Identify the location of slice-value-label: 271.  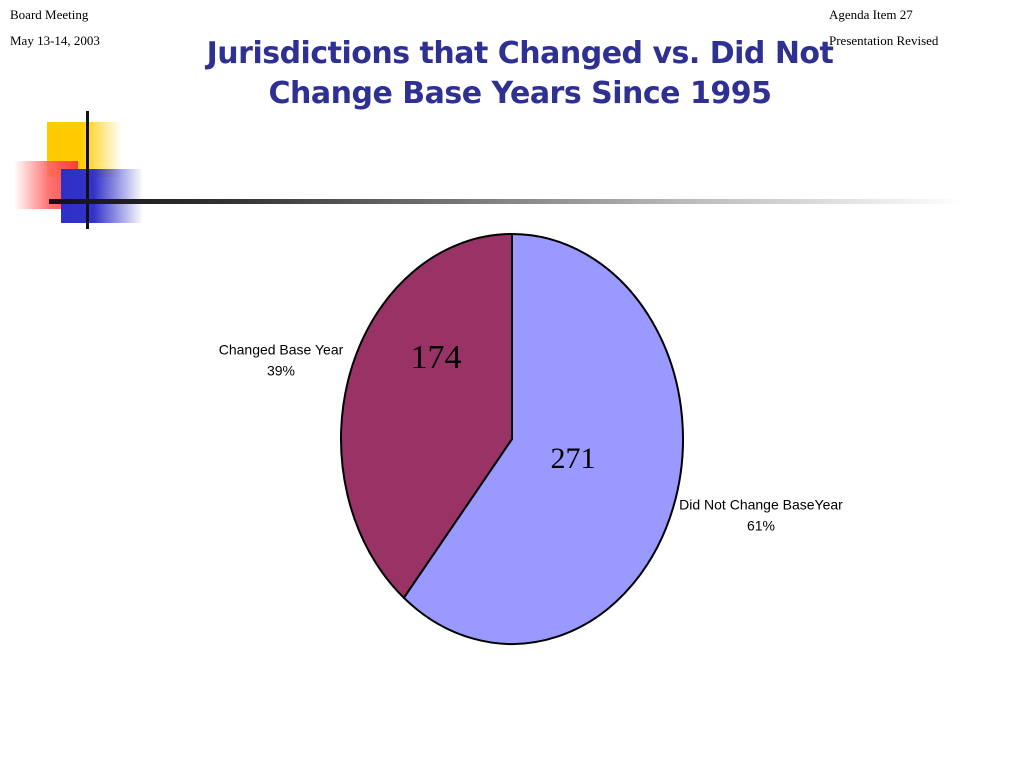
(573, 458).